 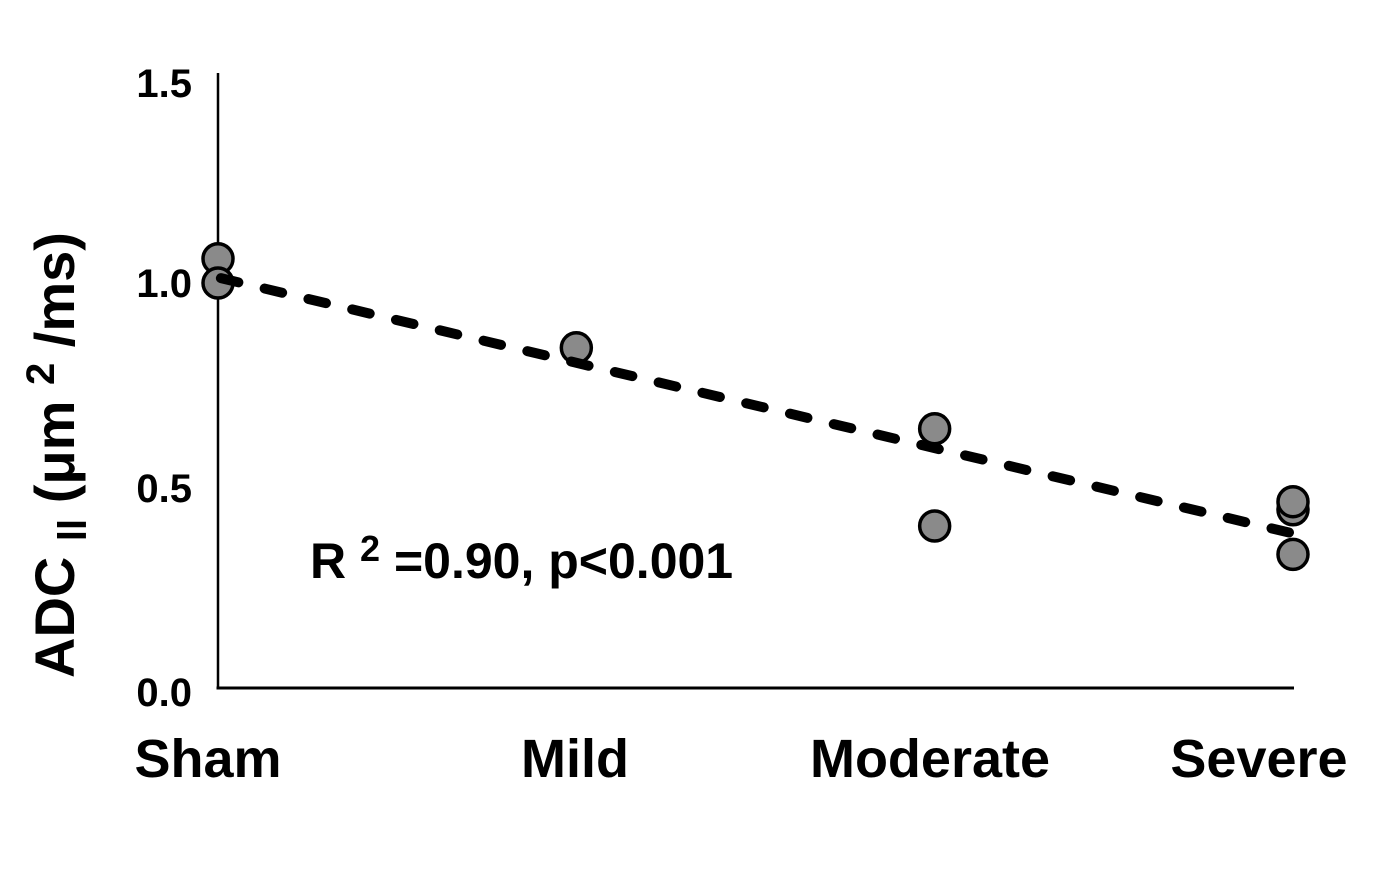 What do you see at coordinates (930, 759) in the screenshot?
I see `x-category-label-moderate: Moderate` at bounding box center [930, 759].